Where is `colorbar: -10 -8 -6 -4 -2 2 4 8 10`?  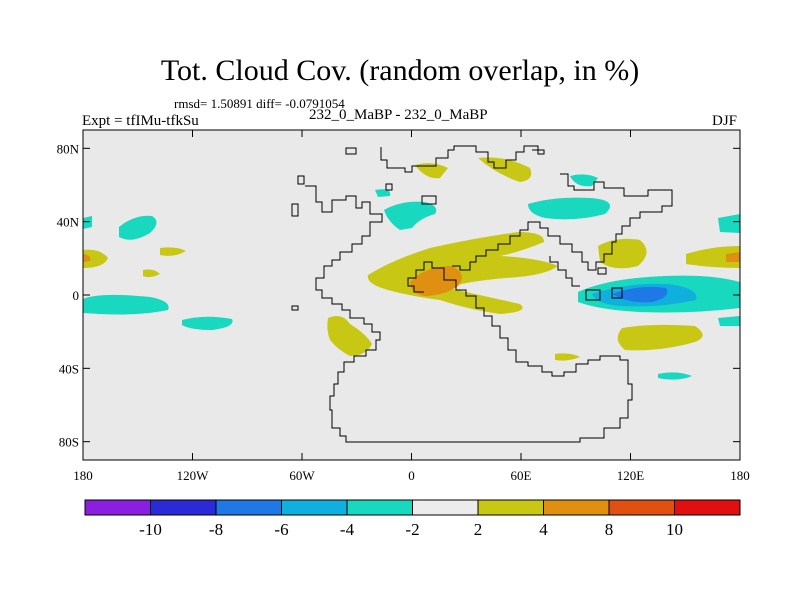
colorbar: -10 -8 -6 -4 -2 2 4 8 10 is located at coordinates (412, 519).